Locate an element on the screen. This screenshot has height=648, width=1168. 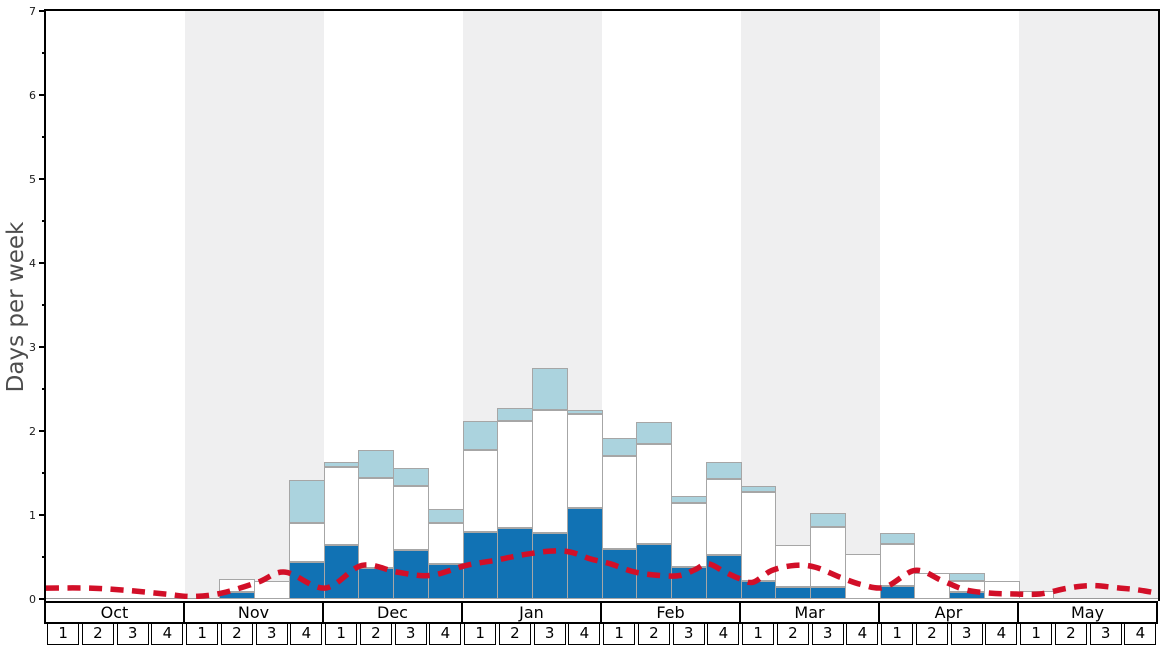
month-cell: Feb is located at coordinates (670, 612).